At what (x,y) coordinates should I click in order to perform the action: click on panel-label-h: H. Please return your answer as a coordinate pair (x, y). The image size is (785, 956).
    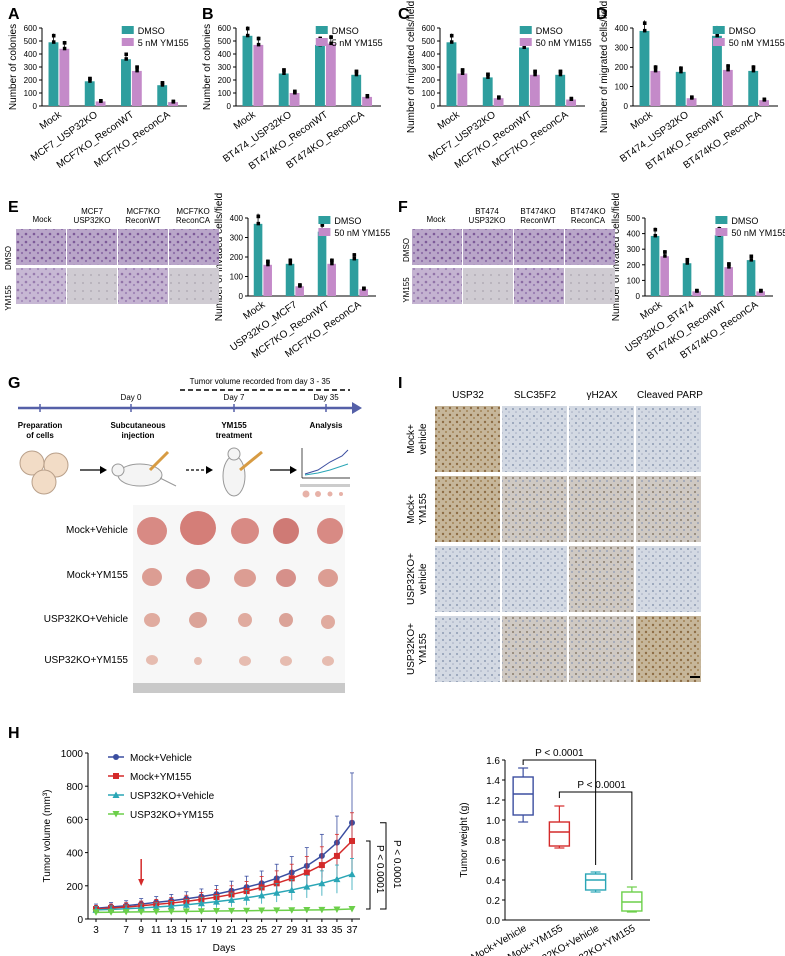
    Looking at the image, I should click on (14, 733).